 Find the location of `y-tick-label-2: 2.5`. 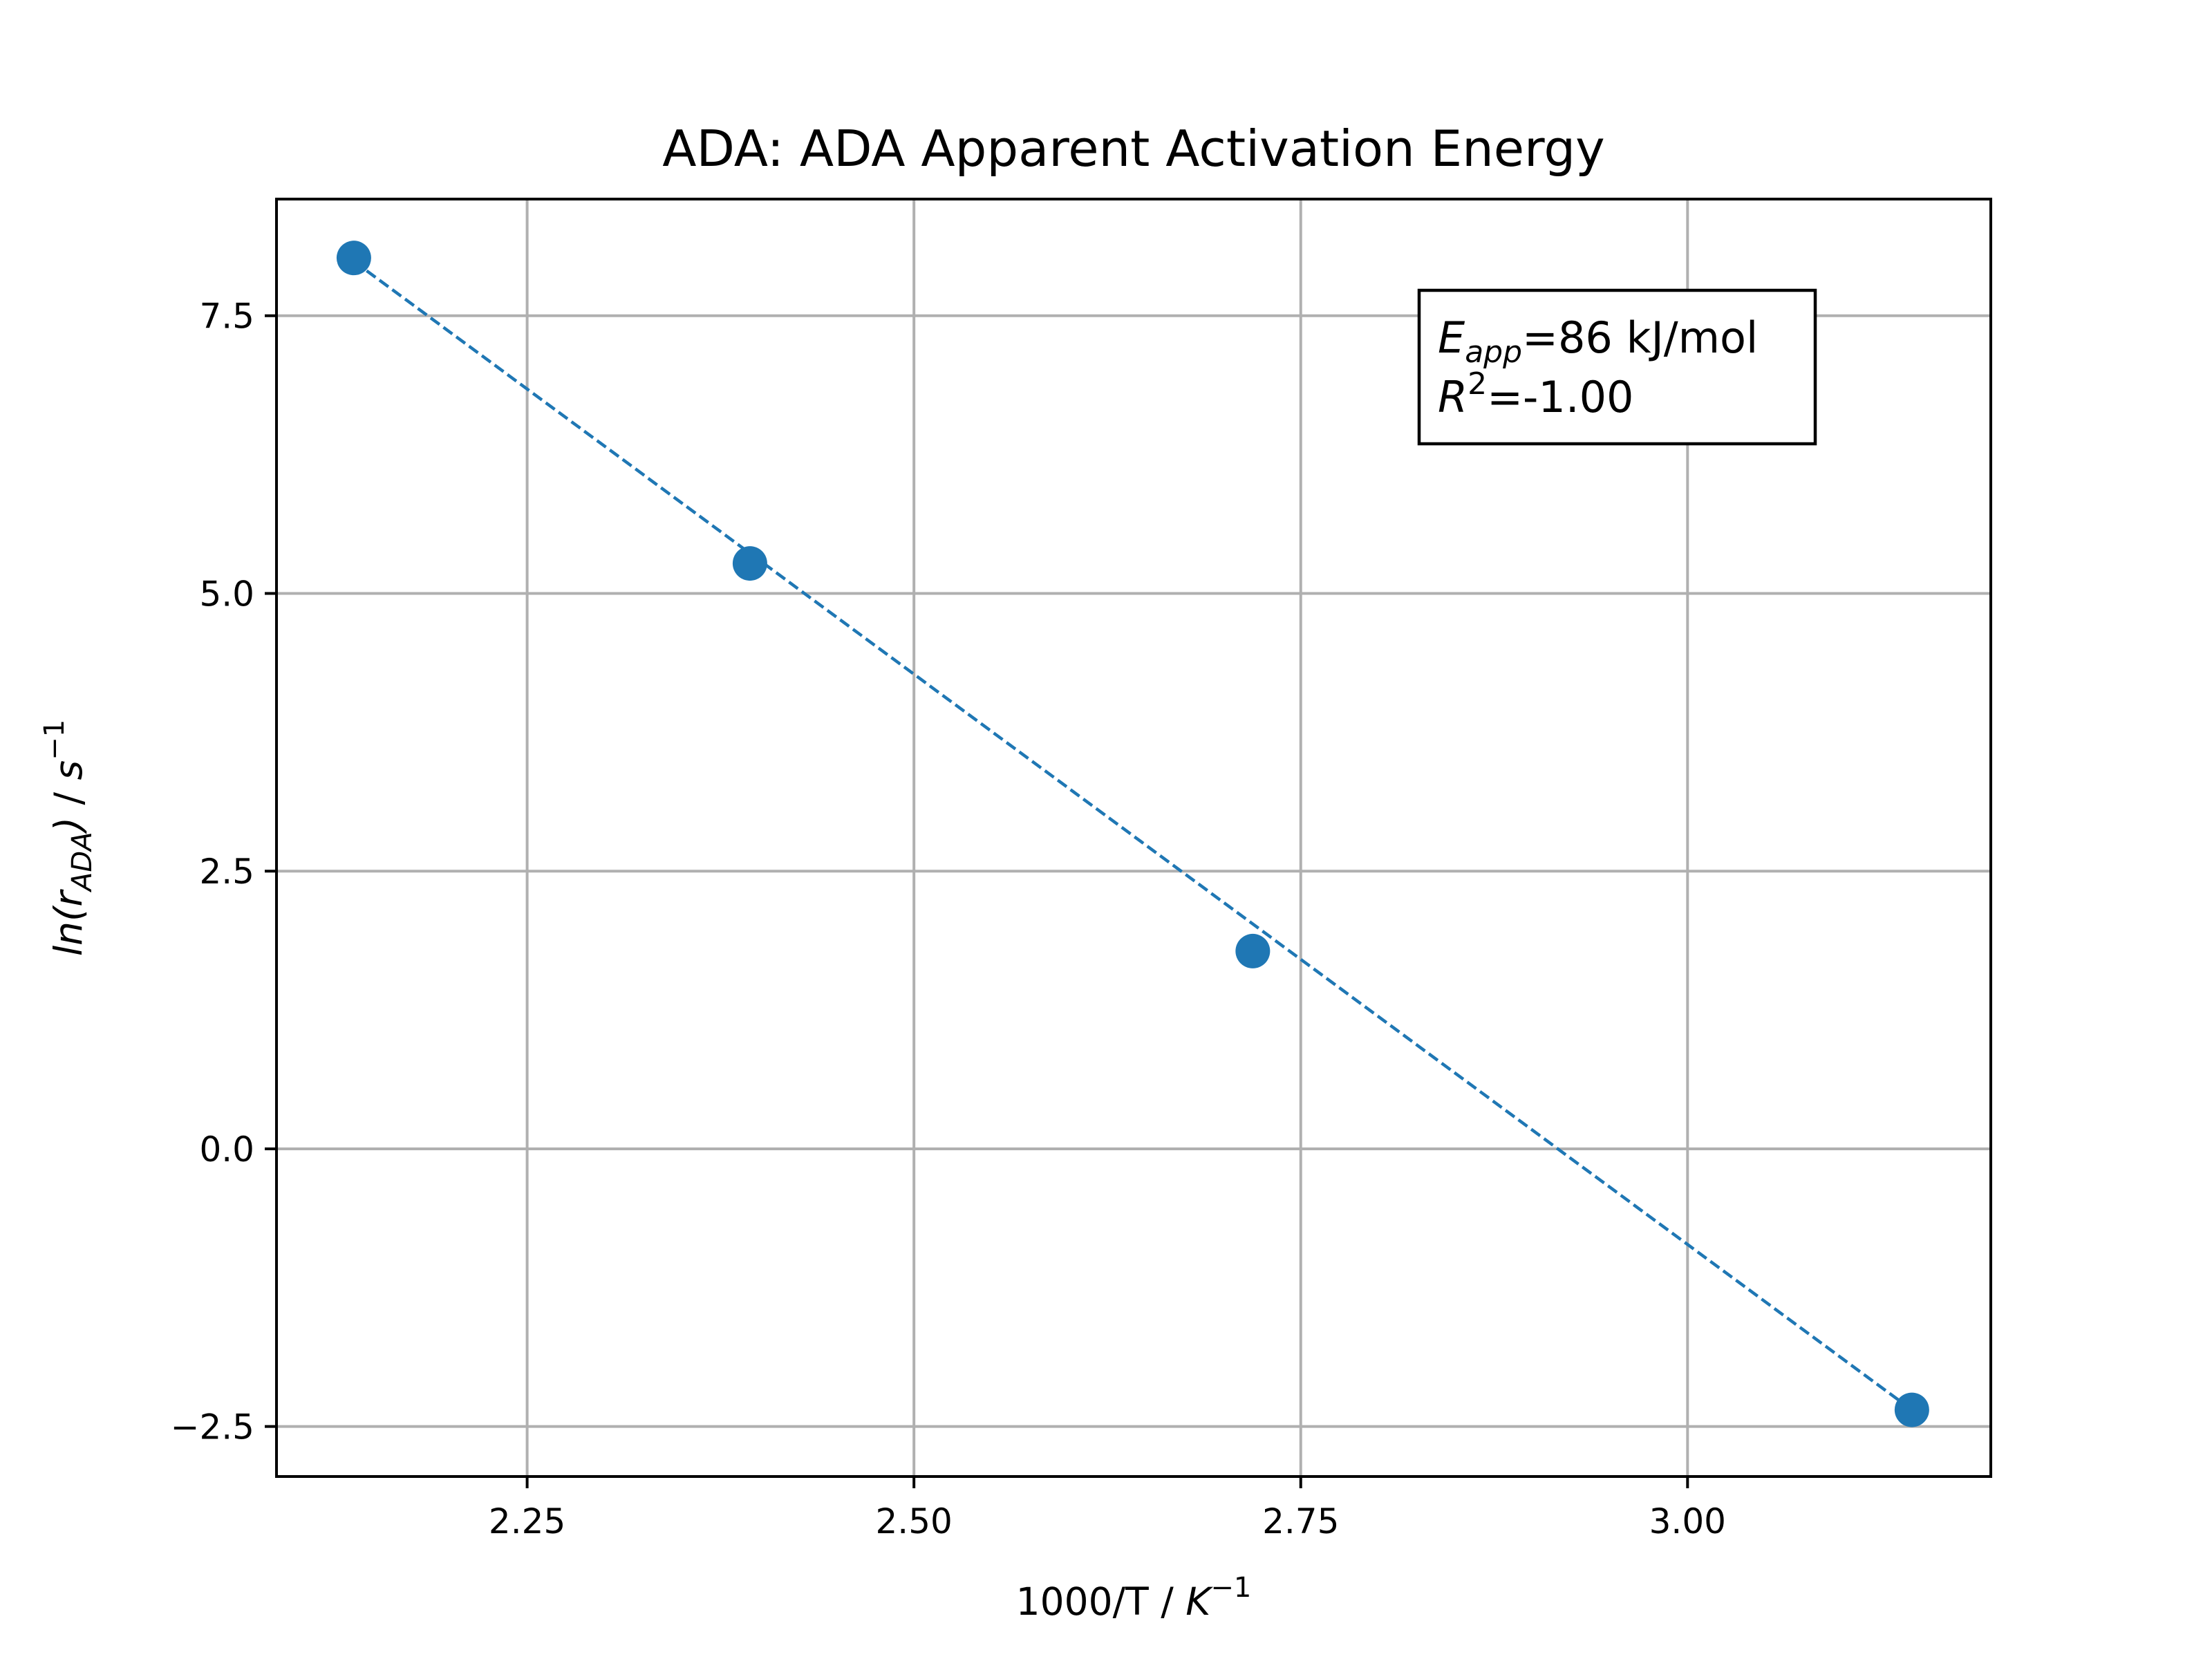

y-tick-label-2: 2.5 is located at coordinates (226, 872).